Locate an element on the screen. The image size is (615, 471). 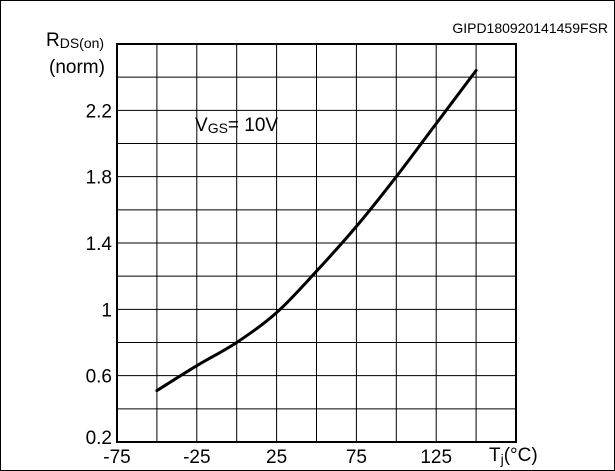
vgs-annotation-value: = 10V is located at coordinates (253, 125).